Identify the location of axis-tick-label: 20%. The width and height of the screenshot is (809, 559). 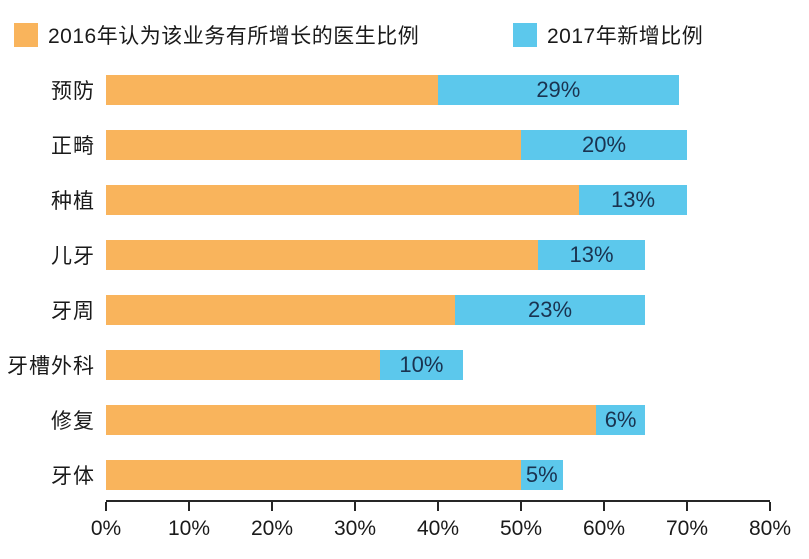
(272, 528).